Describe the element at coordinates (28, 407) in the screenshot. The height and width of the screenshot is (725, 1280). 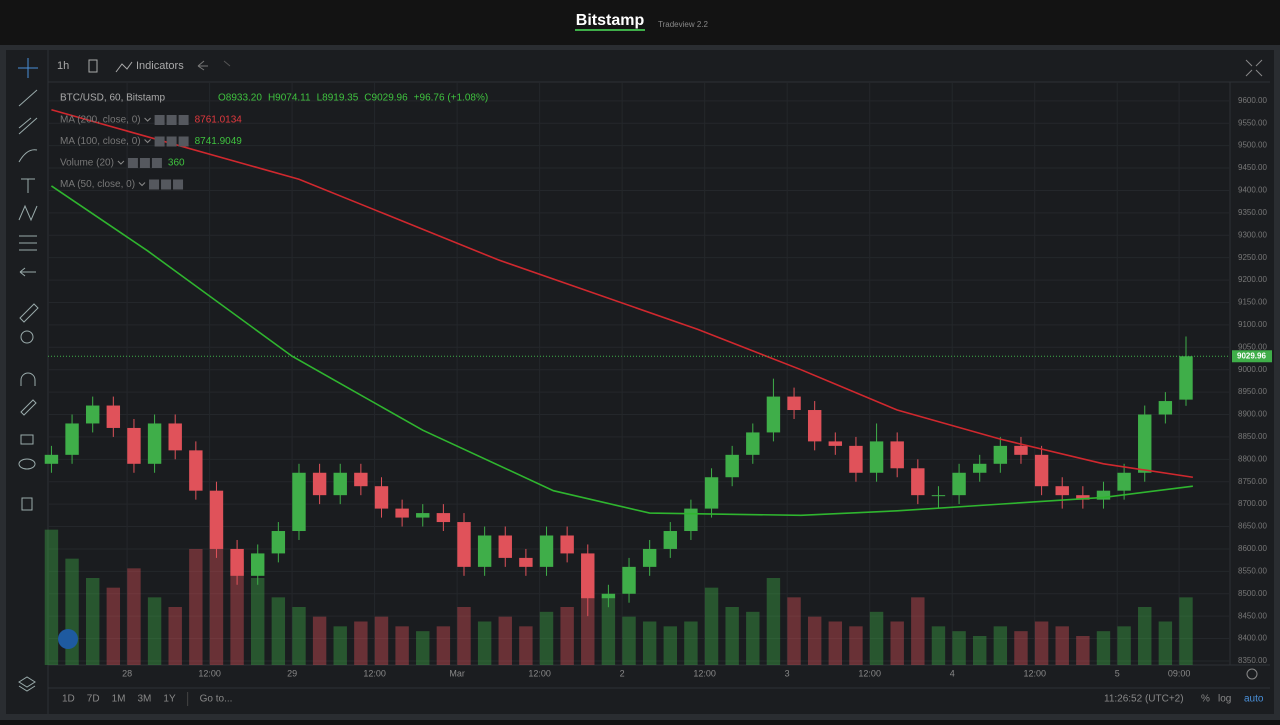
I see `stay-drawing` at that location.